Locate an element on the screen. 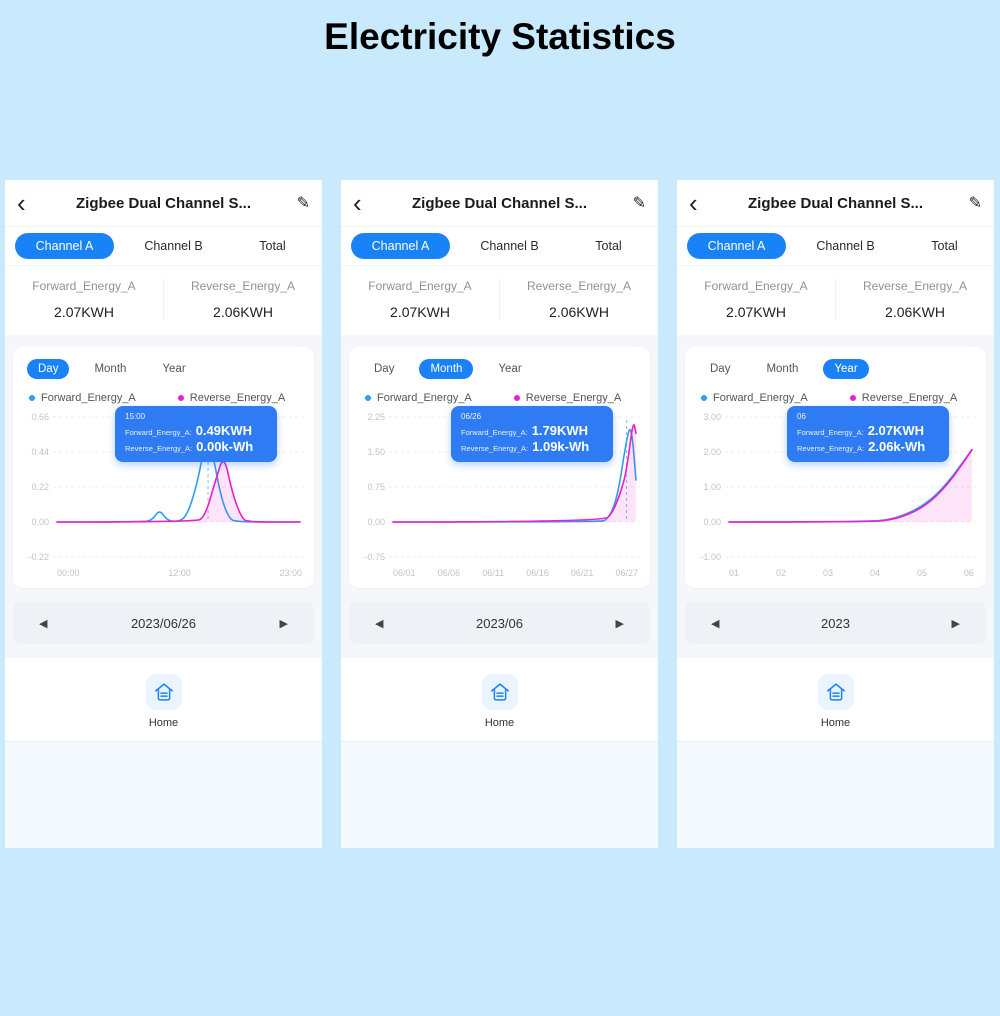 The image size is (1000, 1016). legend-label: Reverse_Energy_A is located at coordinates (573, 398).